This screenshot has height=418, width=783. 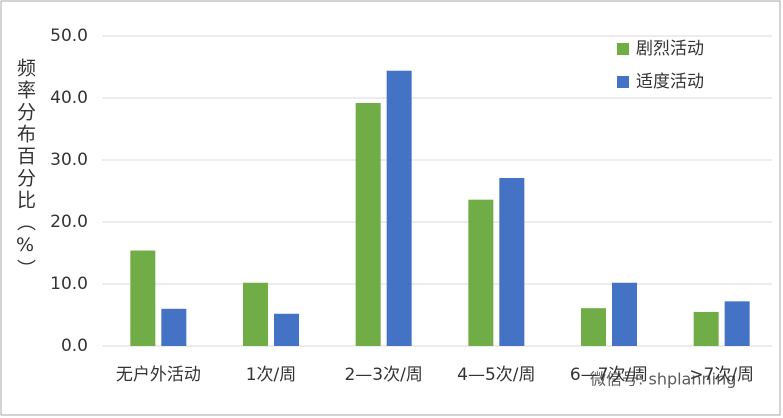 I want to click on x-tick-label: 2—3次/周, so click(x=383, y=375).